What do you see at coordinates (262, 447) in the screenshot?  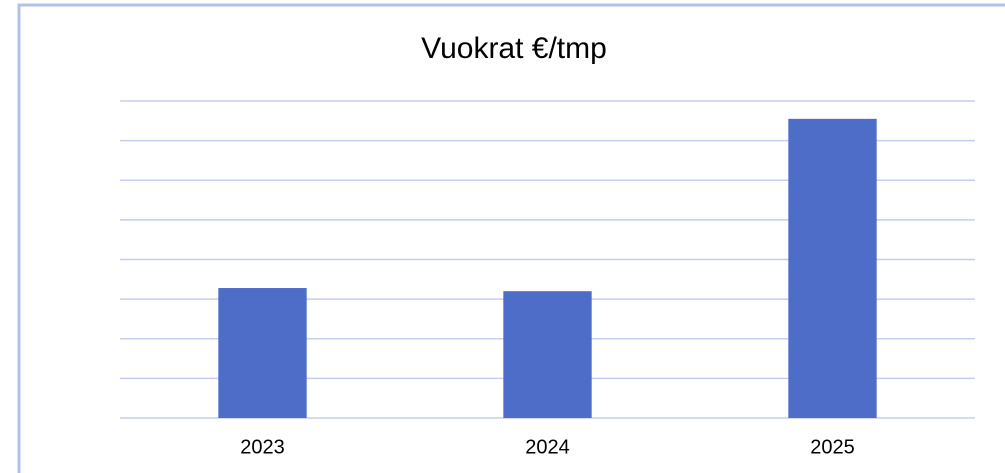 I see `x-tick-label: 2023` at bounding box center [262, 447].